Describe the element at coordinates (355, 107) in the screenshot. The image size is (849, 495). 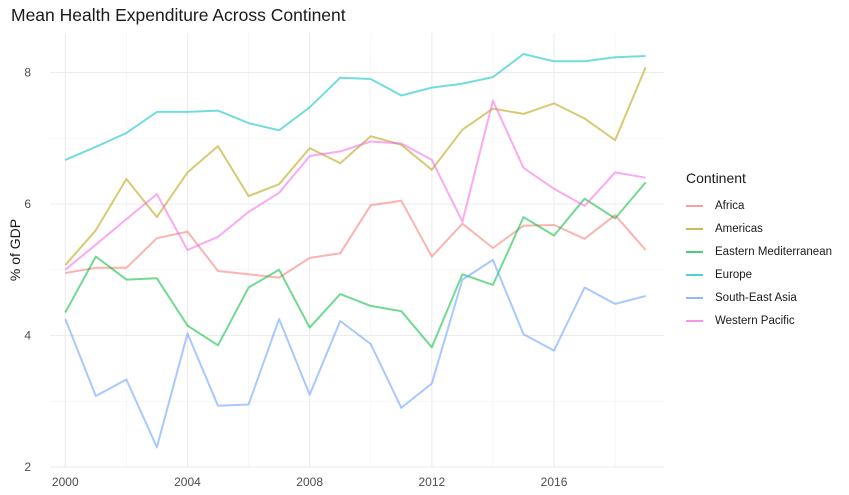
I see `series-line-europe` at that location.